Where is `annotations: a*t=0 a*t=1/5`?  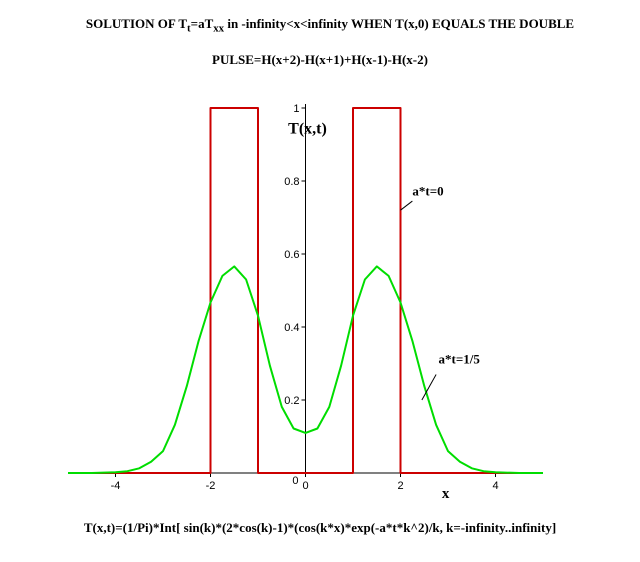 annotations: a*t=0 a*t=1/5 is located at coordinates (440, 292).